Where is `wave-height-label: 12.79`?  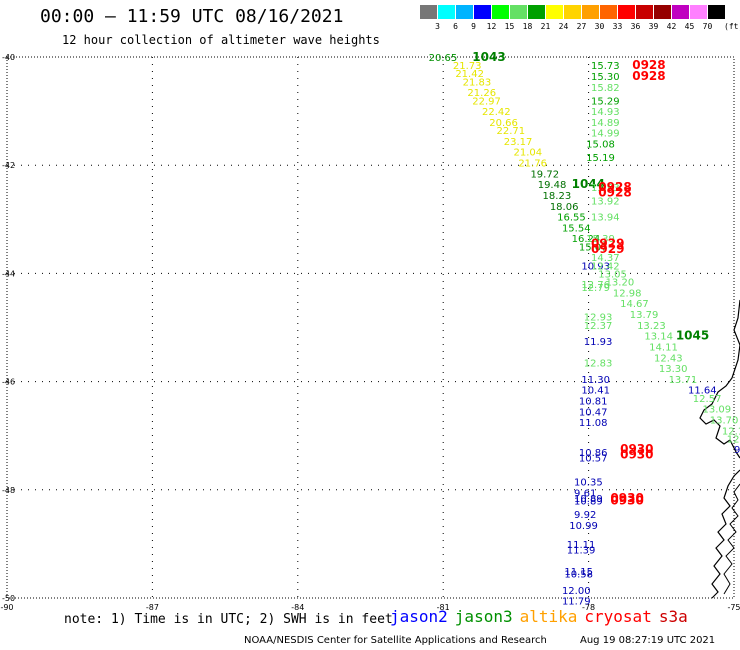 wave-height-label: 12.79 is located at coordinates (595, 288).